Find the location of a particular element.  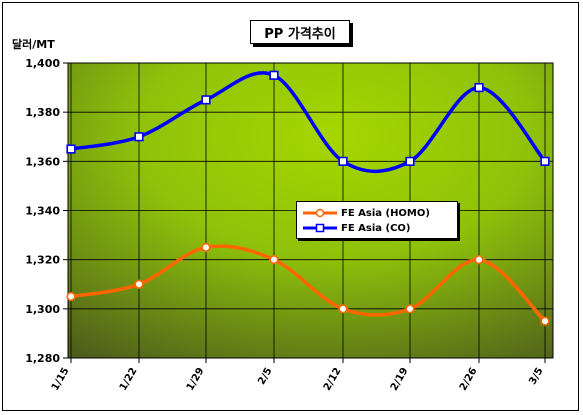

legend-item-homo: FE Asia (HOMO) is located at coordinates (366, 213).